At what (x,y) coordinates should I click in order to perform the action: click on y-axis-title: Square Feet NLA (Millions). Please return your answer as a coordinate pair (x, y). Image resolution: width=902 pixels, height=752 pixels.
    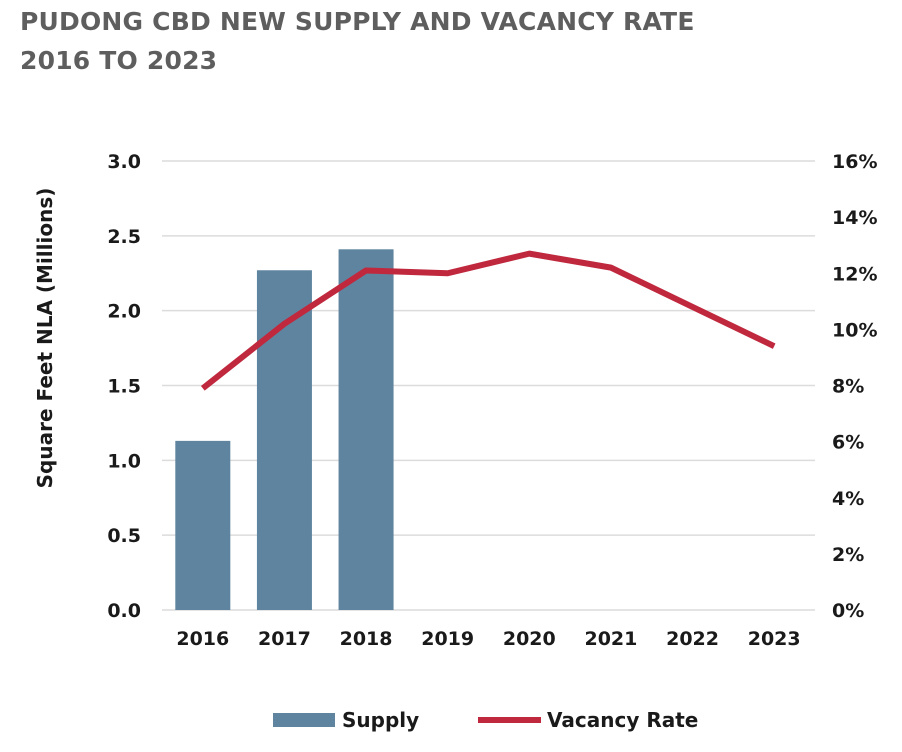
    Looking at the image, I should click on (45, 338).